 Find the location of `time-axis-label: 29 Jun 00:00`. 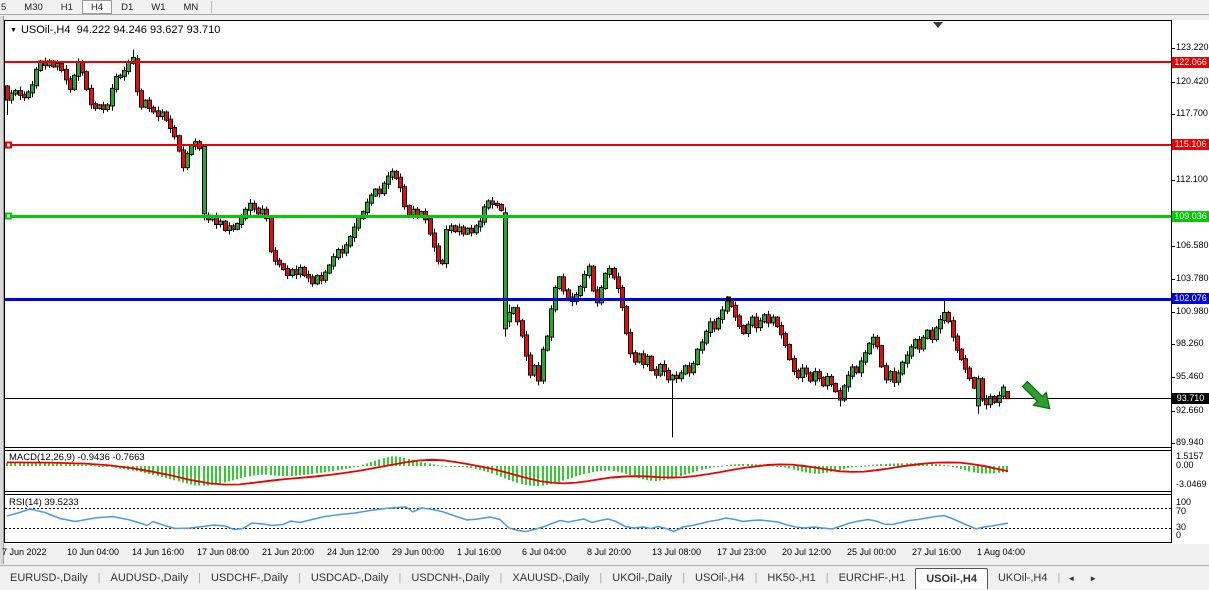

time-axis-label: 29 Jun 00:00 is located at coordinates (418, 552).